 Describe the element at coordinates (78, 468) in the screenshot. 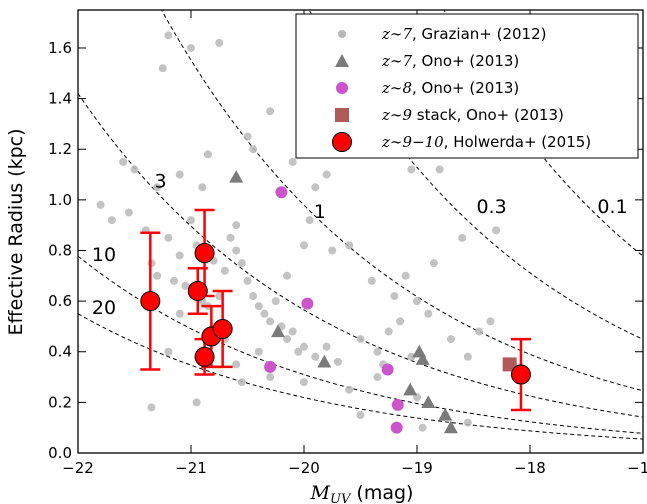

I see `x-tick-label: −22` at that location.